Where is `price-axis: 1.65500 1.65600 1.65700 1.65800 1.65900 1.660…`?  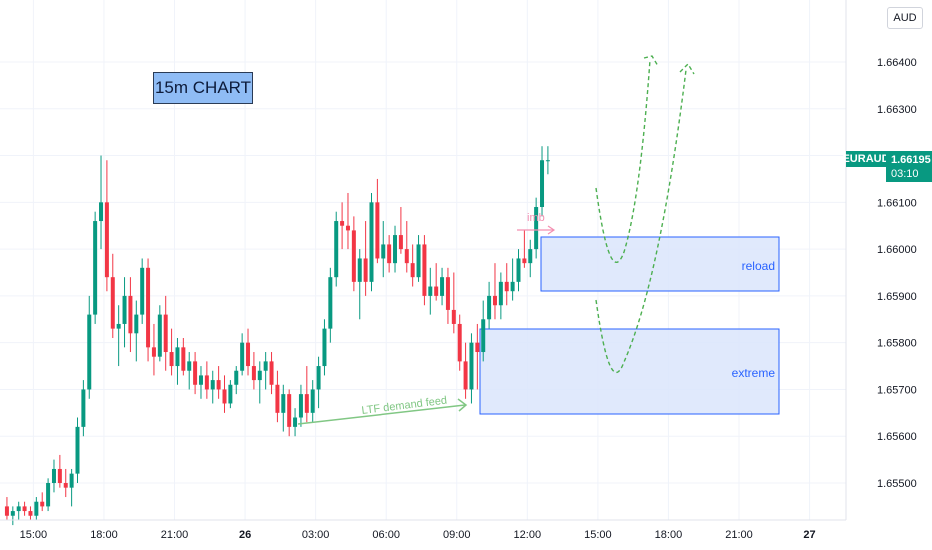
price-axis: 1.65500 1.65600 1.65700 1.65800 1.65900 1.660… is located at coordinates (897, 273).